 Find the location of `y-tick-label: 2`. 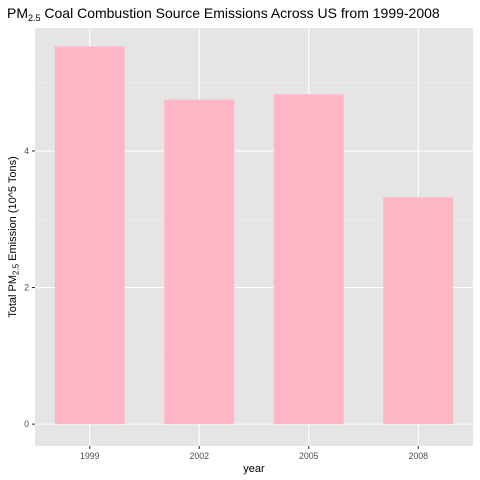

y-tick-label: 2 is located at coordinates (26, 288).